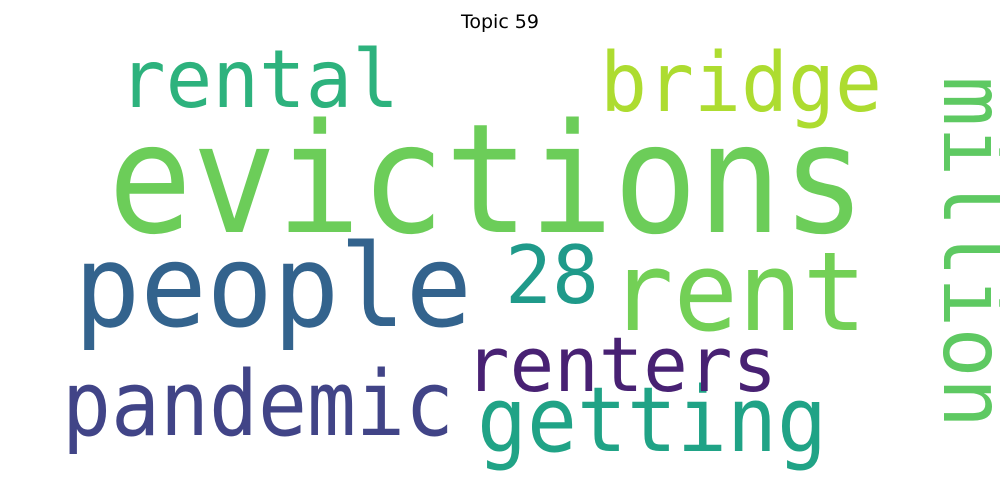 The height and width of the screenshot is (500, 1000). Describe the element at coordinates (961, 252) in the screenshot. I see `word-million: million` at that location.